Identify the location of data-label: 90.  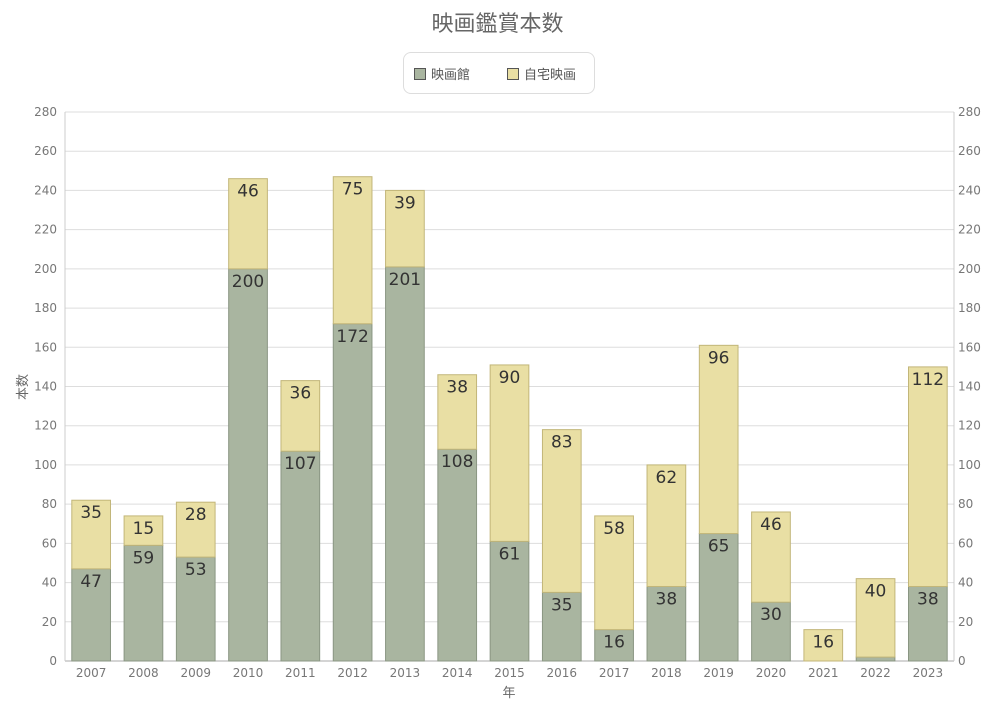
(510, 378).